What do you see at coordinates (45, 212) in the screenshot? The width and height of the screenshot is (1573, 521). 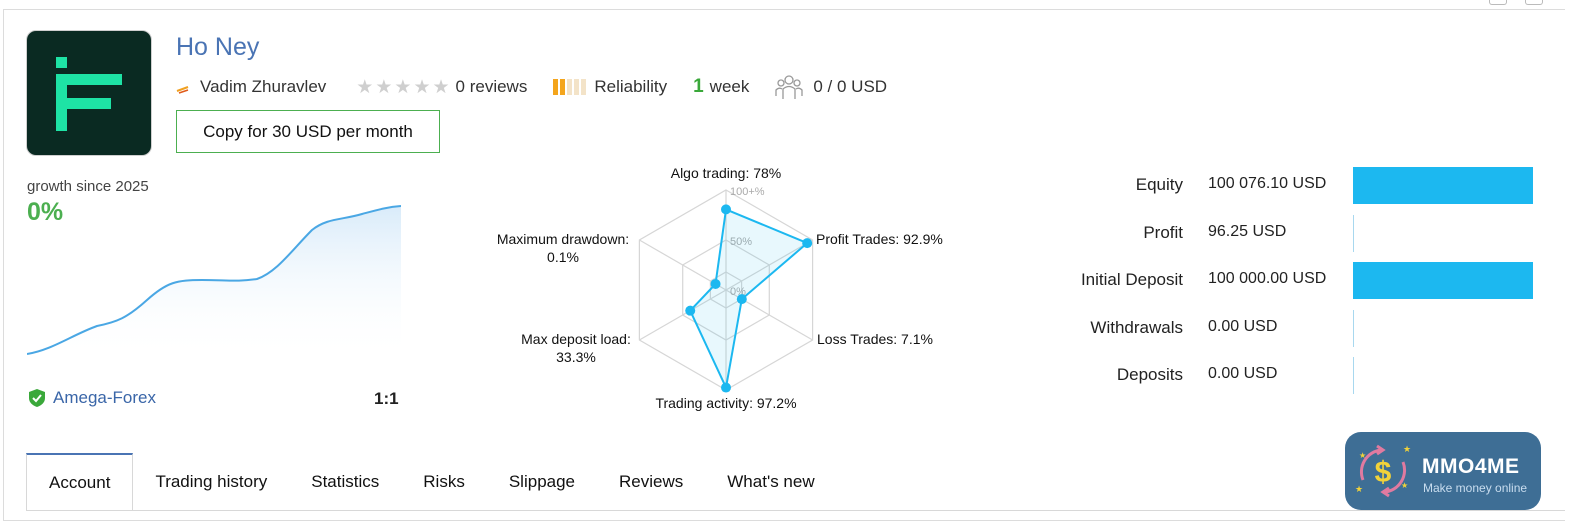 I see `growth-value: 0%` at bounding box center [45, 212].